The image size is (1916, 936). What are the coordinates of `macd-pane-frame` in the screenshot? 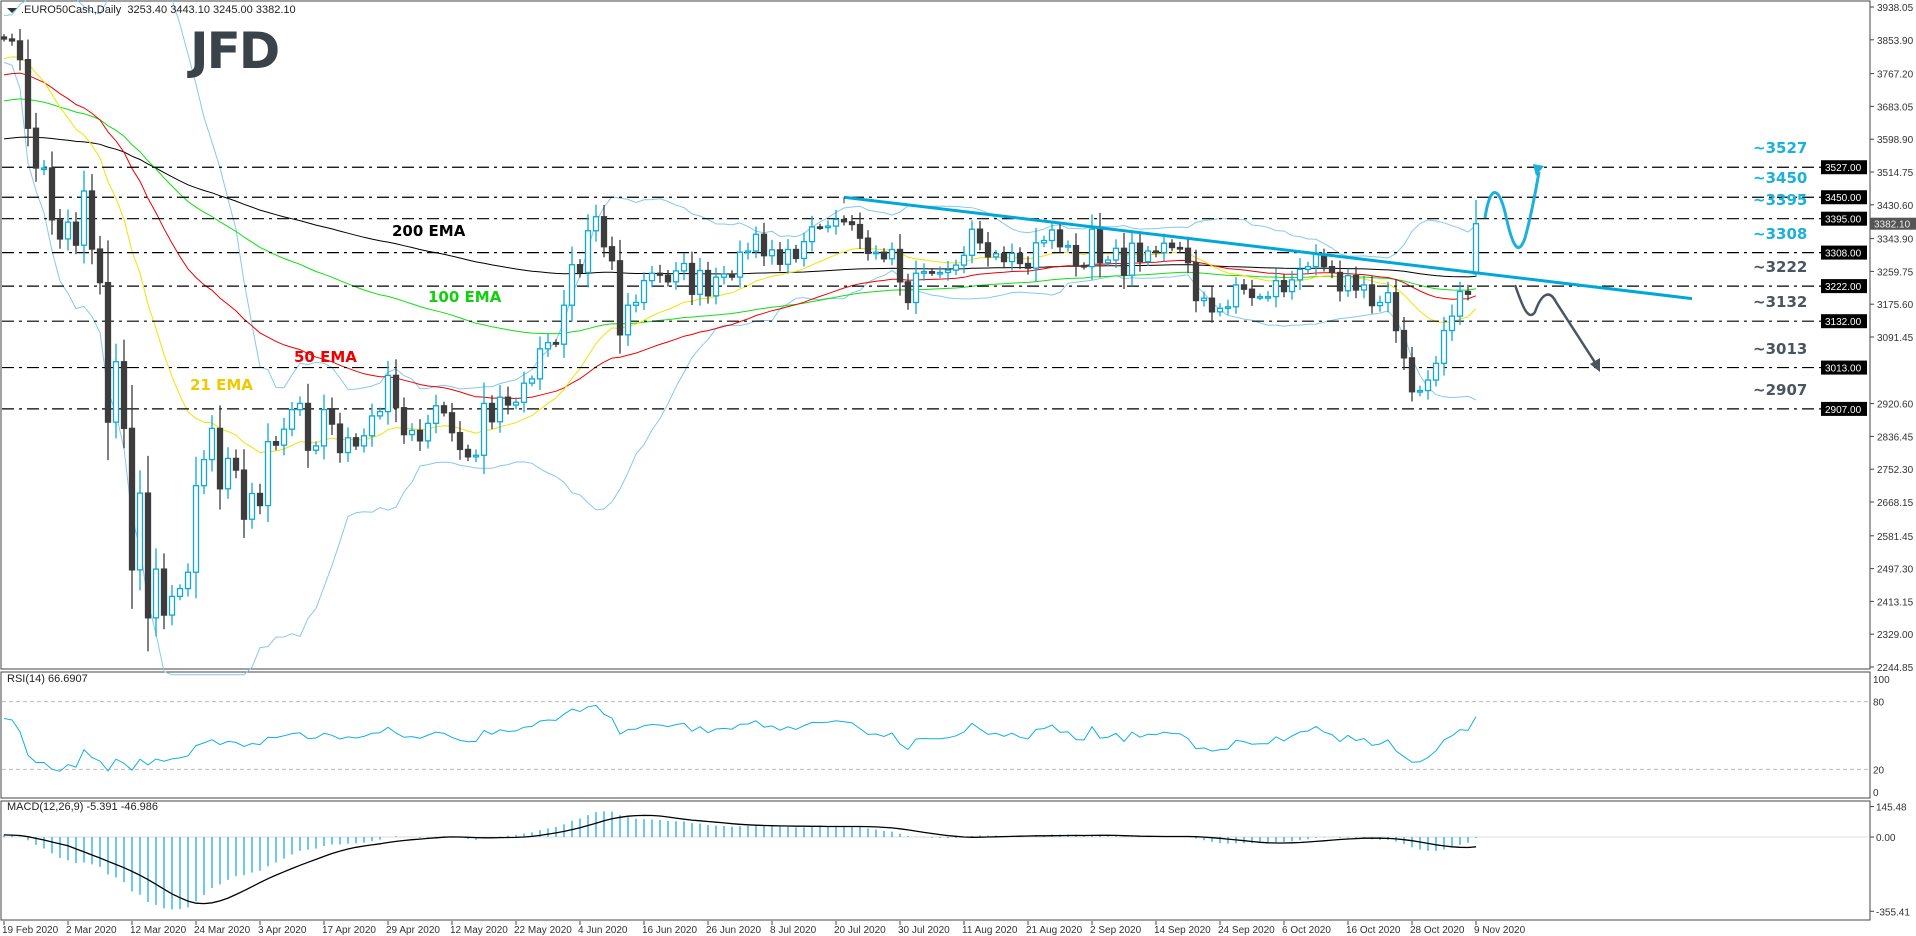 It's located at (935, 860).